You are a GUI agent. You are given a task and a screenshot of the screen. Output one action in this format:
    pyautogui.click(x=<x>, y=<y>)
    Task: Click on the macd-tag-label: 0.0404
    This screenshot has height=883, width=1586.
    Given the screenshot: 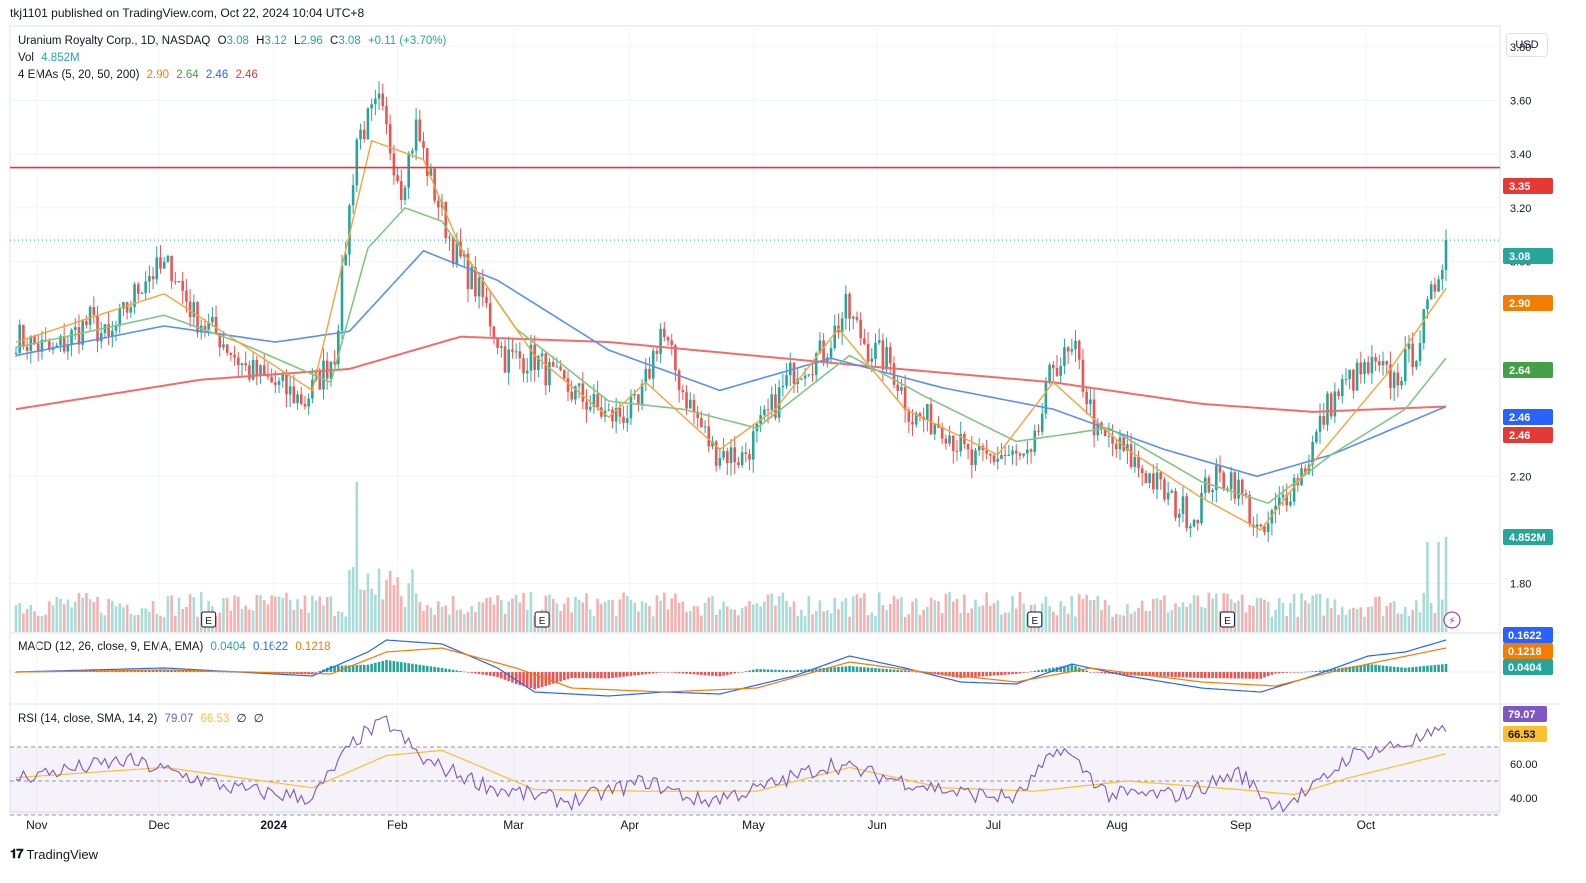 What is the action you would take?
    pyautogui.click(x=1525, y=668)
    